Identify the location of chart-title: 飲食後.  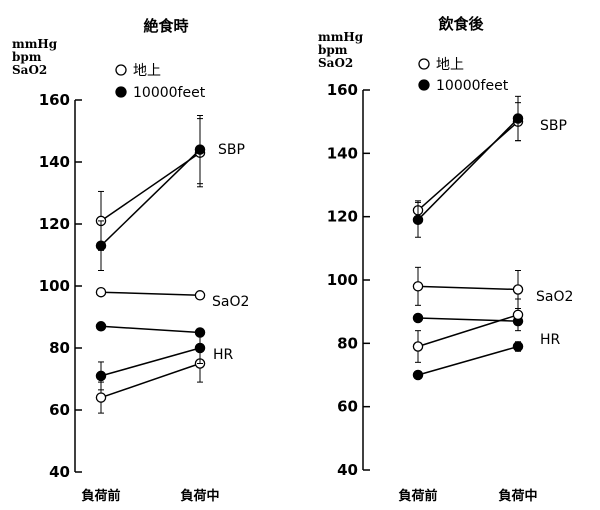
(460, 24).